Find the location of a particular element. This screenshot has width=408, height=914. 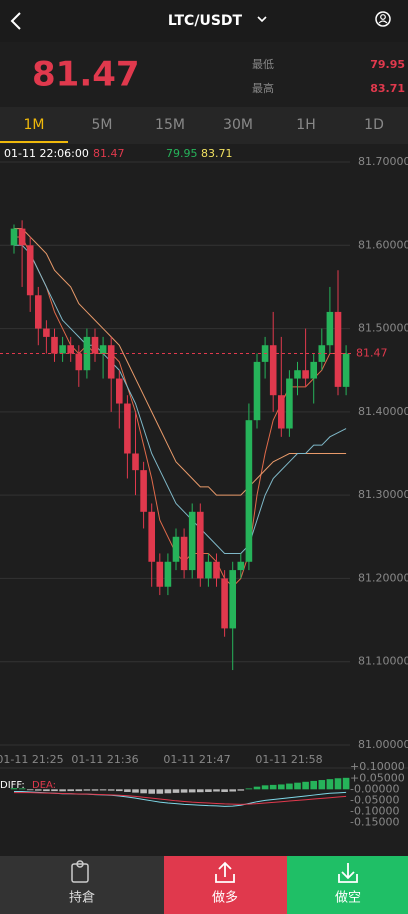

info-a: 81.47 is located at coordinates (109, 153).